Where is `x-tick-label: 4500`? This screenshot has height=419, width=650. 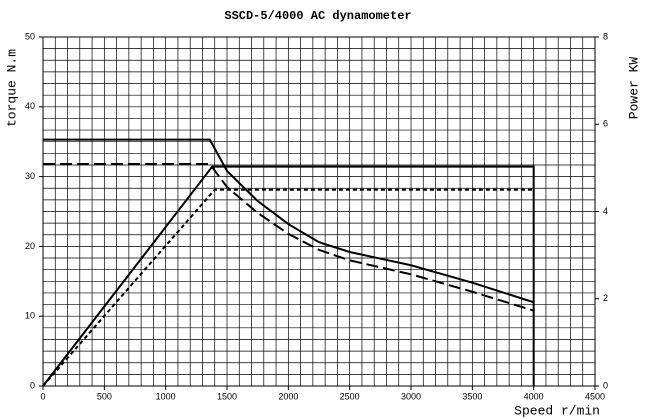 x-tick-label: 4500 is located at coordinates (595, 396).